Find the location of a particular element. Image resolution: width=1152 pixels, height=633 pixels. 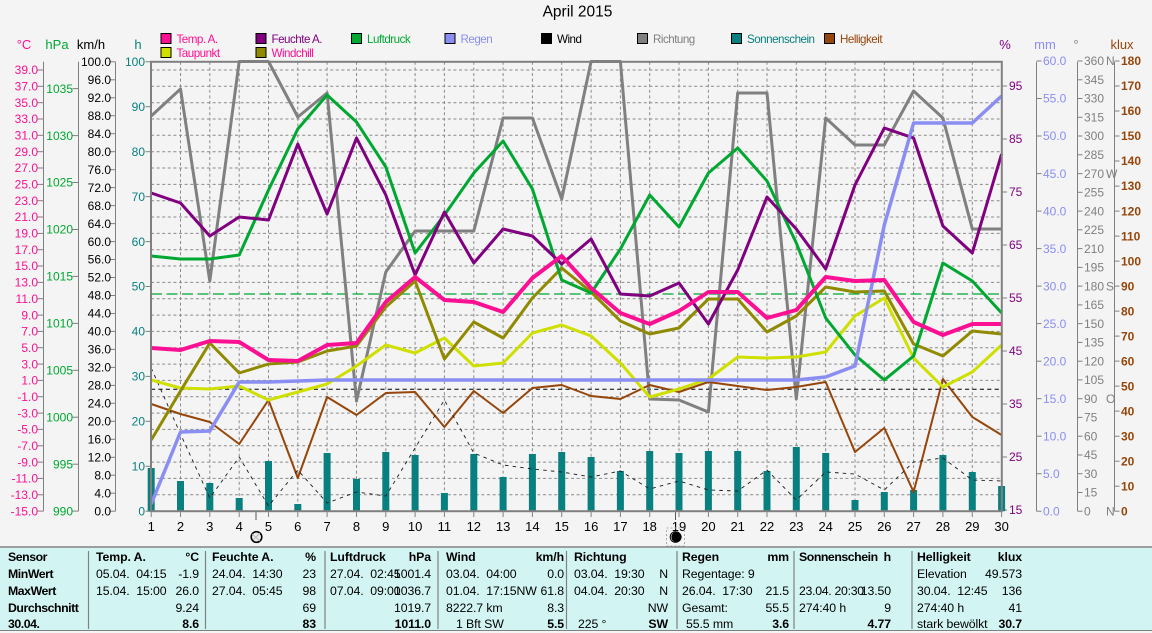

svg-text: 56.0 is located at coordinates (100, 260).